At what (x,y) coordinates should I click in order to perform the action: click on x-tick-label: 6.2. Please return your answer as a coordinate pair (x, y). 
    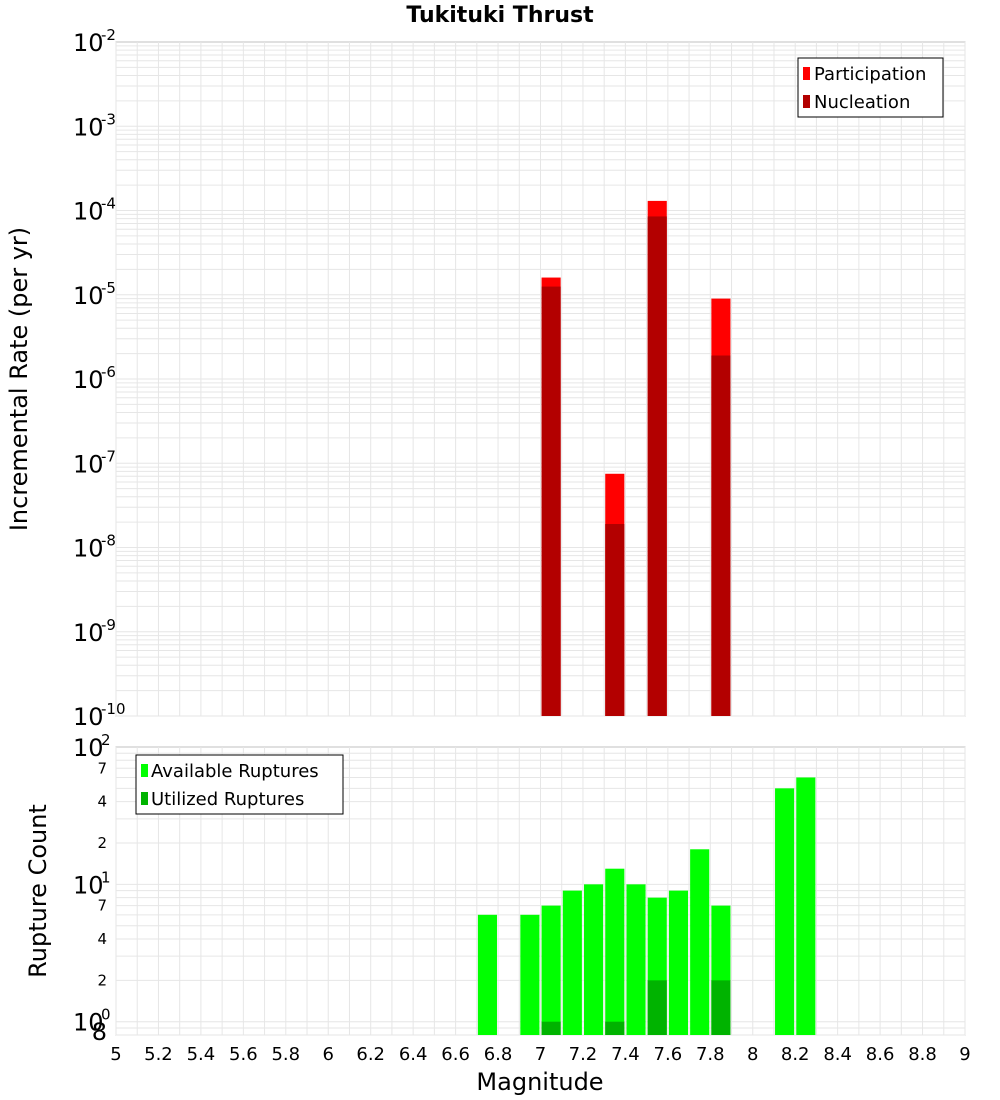
    Looking at the image, I should click on (370, 1054).